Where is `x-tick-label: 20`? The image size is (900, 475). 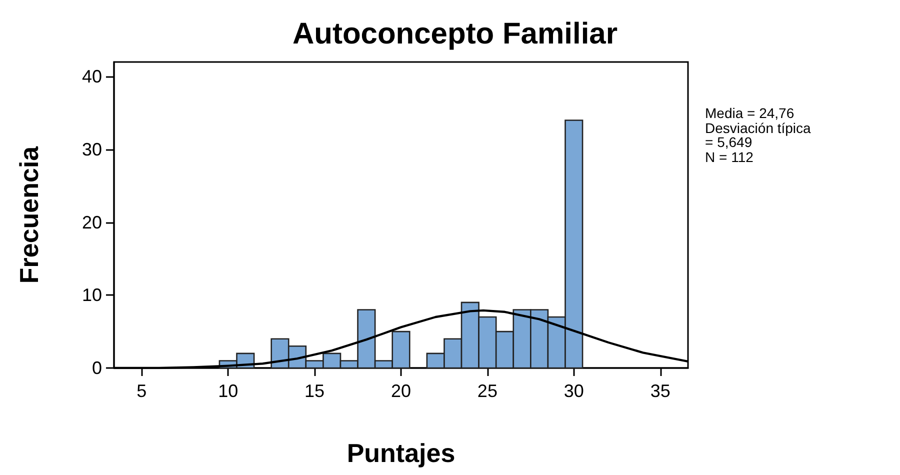
x-tick-label: 20 is located at coordinates (401, 391).